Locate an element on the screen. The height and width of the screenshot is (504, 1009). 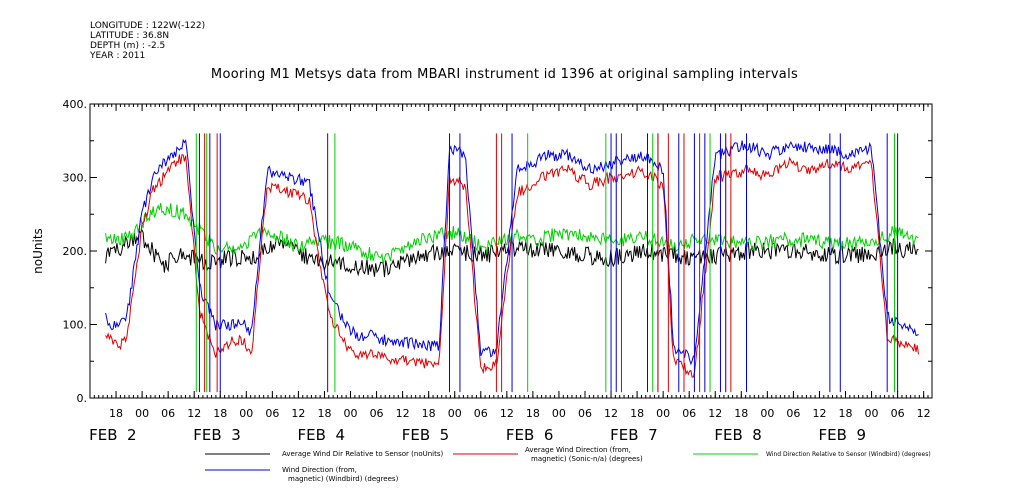
y-tick-label: 200. is located at coordinates (75, 251).